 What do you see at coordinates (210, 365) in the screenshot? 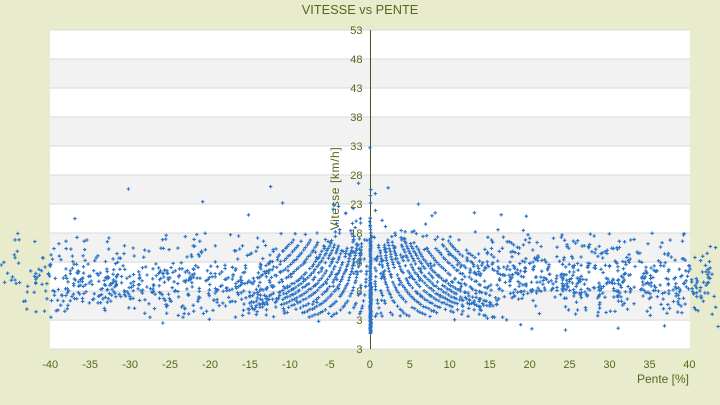
I see `svg-text: -20` at bounding box center [210, 365].